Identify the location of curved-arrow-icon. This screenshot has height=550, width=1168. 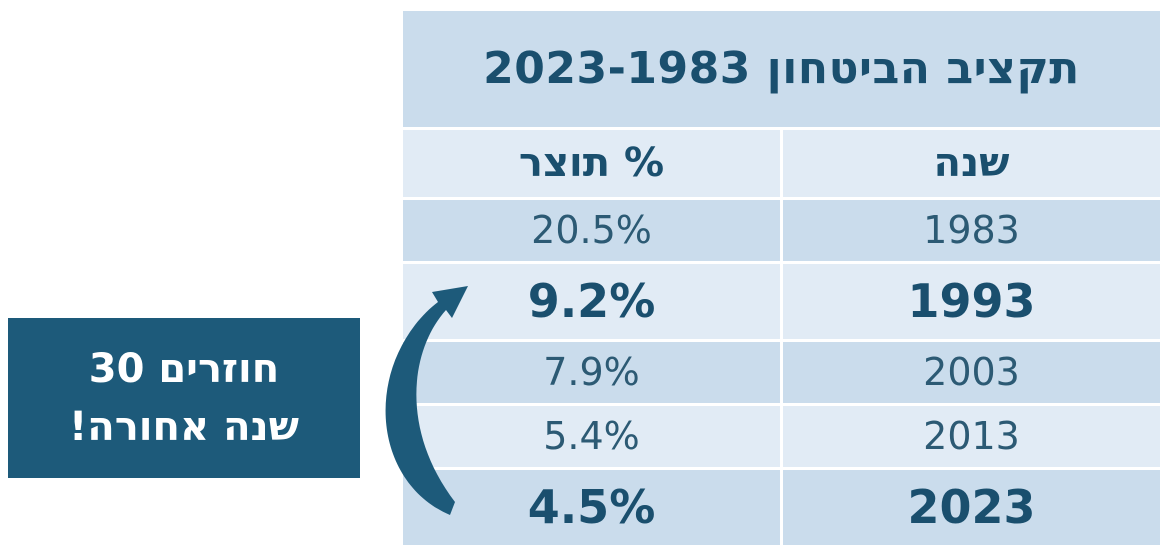
(426, 400).